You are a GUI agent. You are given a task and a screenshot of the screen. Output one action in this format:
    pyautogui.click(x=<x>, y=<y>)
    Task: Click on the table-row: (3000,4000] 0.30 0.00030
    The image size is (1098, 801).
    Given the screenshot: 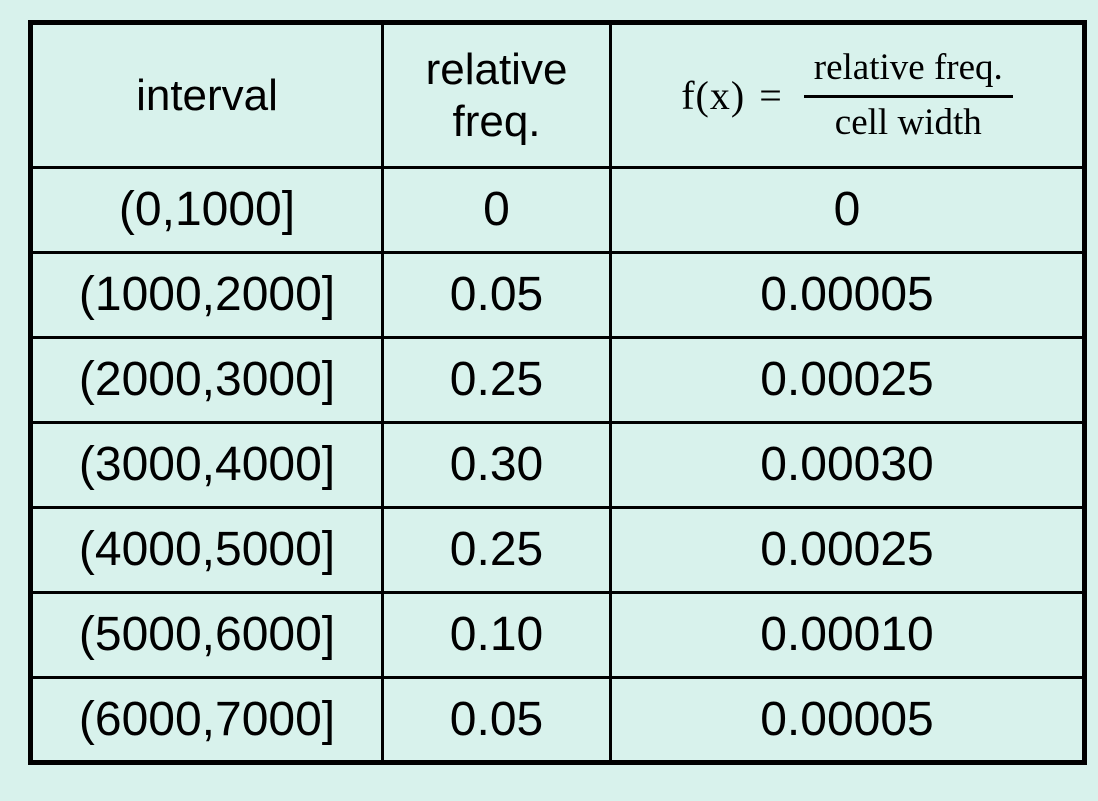 What is the action you would take?
    pyautogui.click(x=557, y=465)
    